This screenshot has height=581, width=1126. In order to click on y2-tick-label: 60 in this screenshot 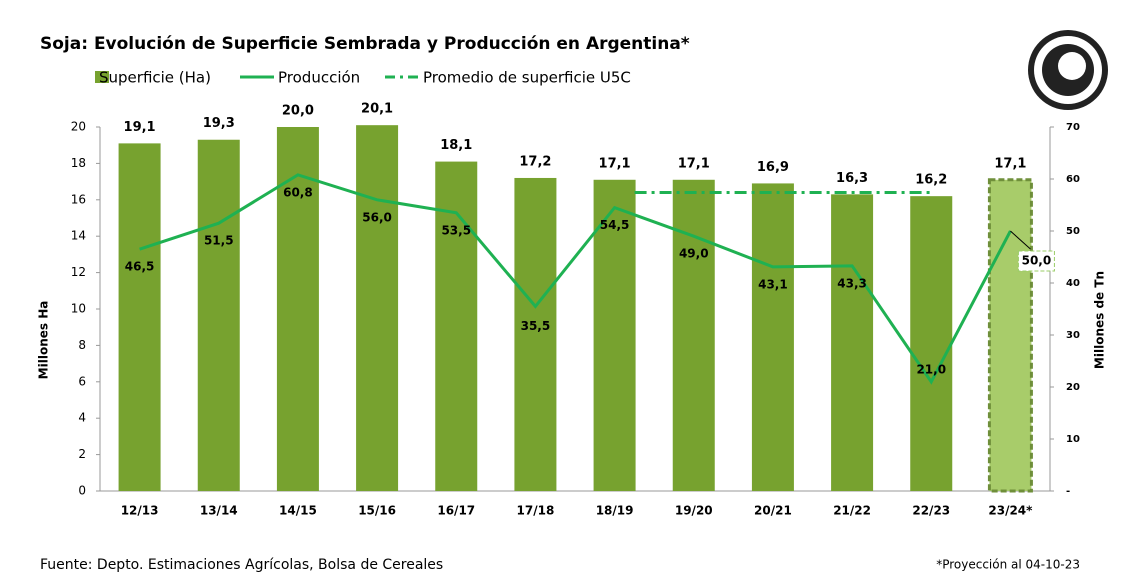, I will do `click(1073, 179)`.